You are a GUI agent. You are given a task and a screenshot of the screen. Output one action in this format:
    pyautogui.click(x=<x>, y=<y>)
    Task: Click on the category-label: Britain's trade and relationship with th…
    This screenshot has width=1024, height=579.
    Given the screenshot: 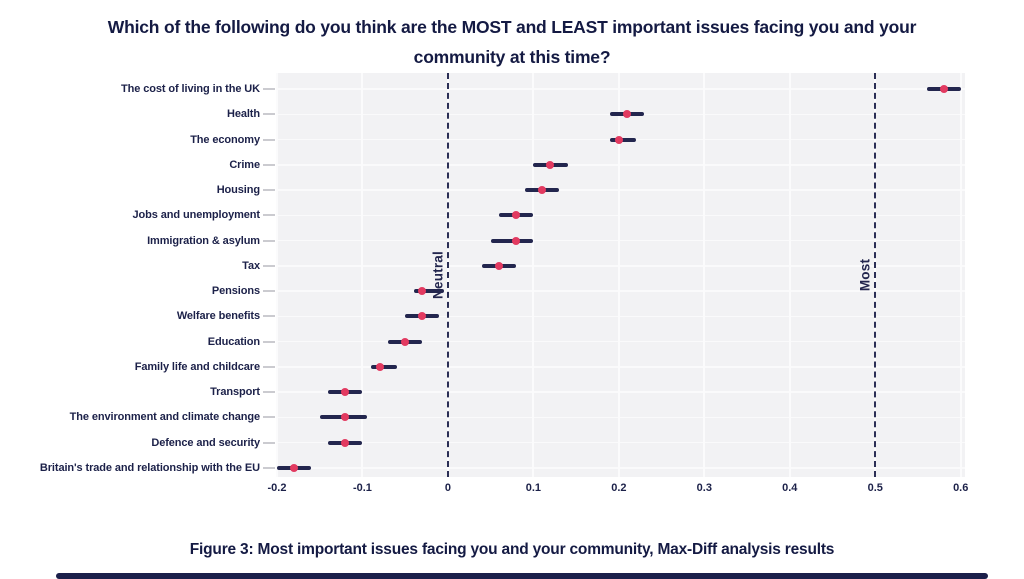 What is the action you would take?
    pyautogui.click(x=149, y=468)
    